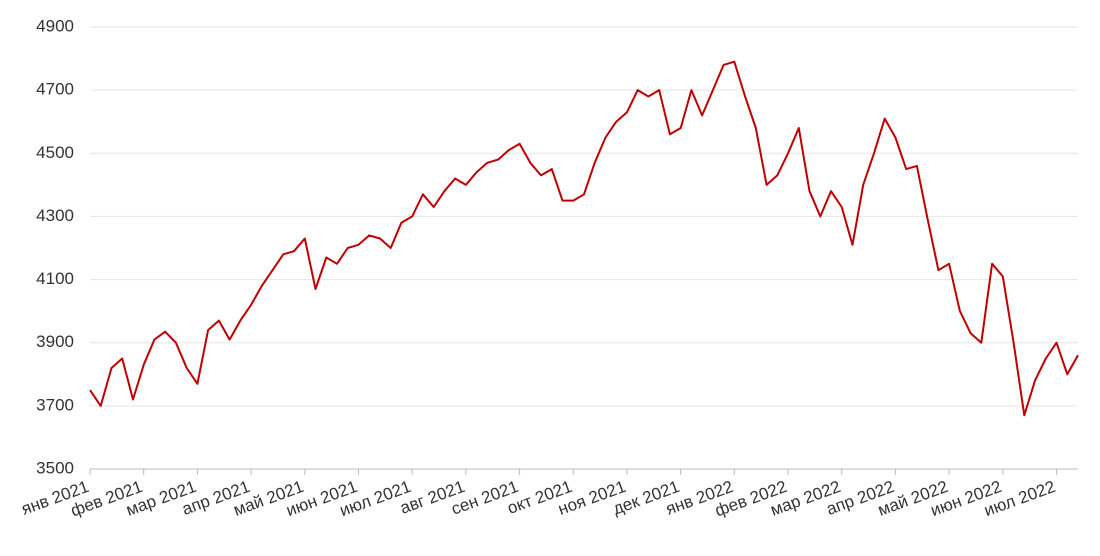 Image resolution: width=1100 pixels, height=556 pixels. Describe the element at coordinates (55, 467) in the screenshot. I see `y-tick-label: 3500` at that location.